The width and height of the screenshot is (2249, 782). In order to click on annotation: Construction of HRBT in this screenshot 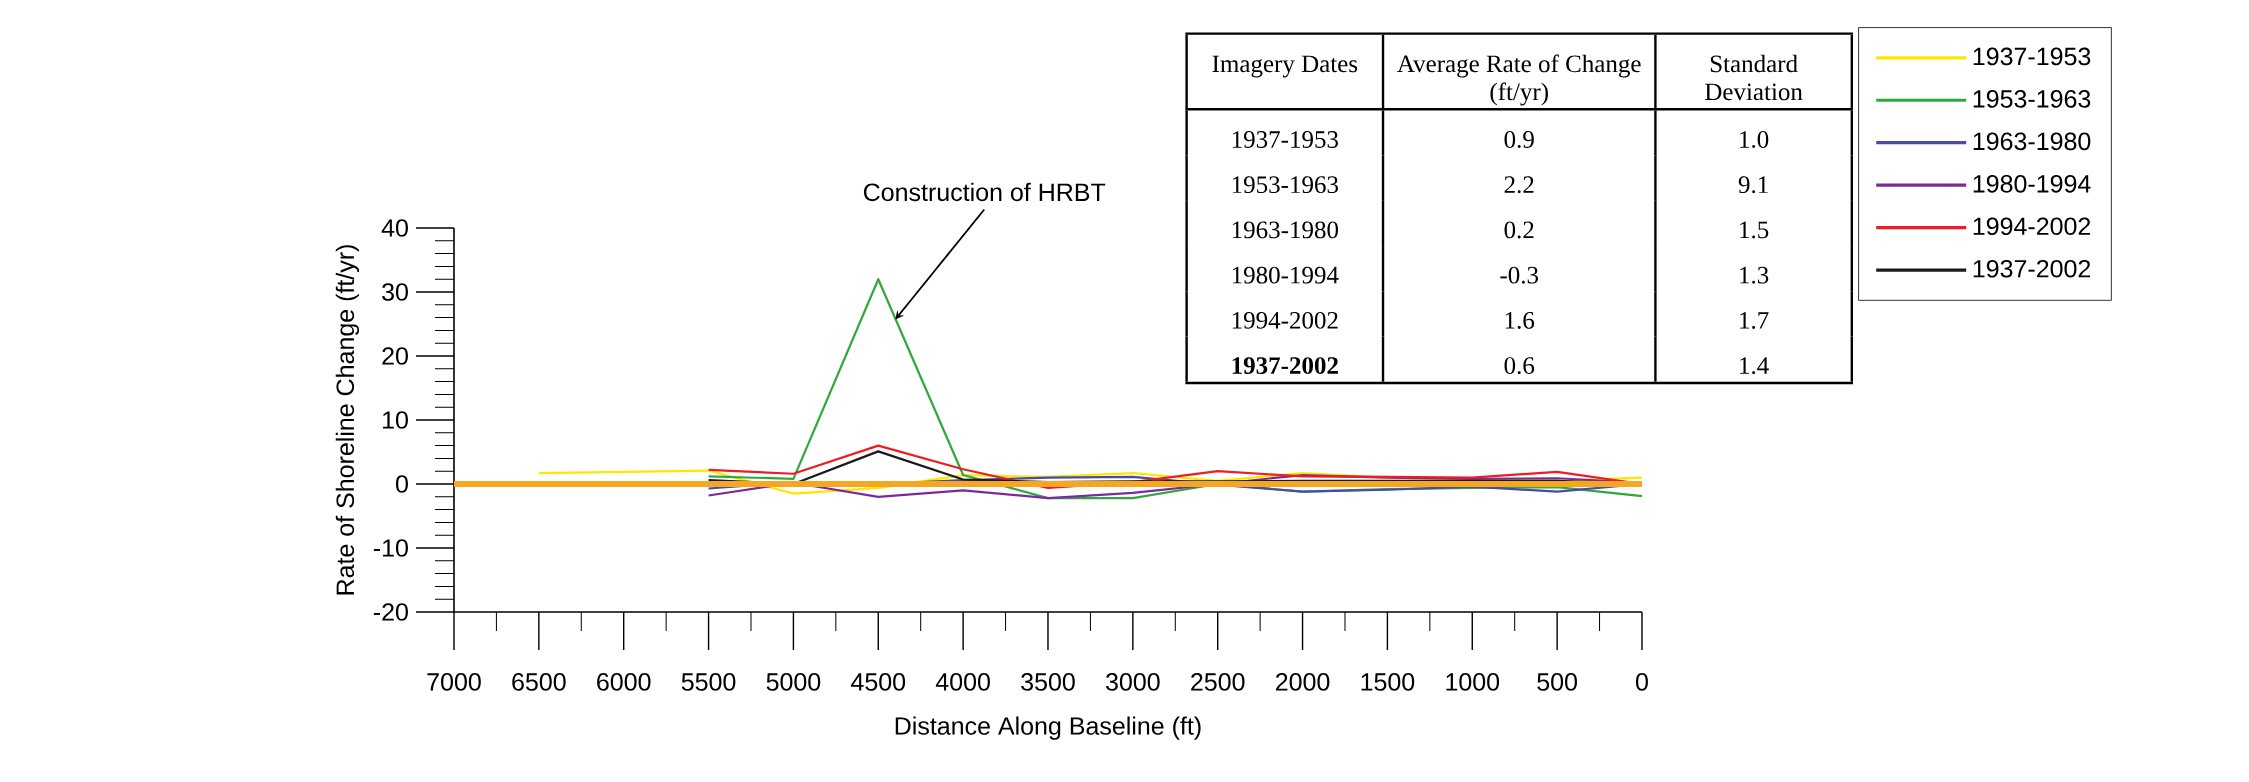, I will do `click(984, 192)`.